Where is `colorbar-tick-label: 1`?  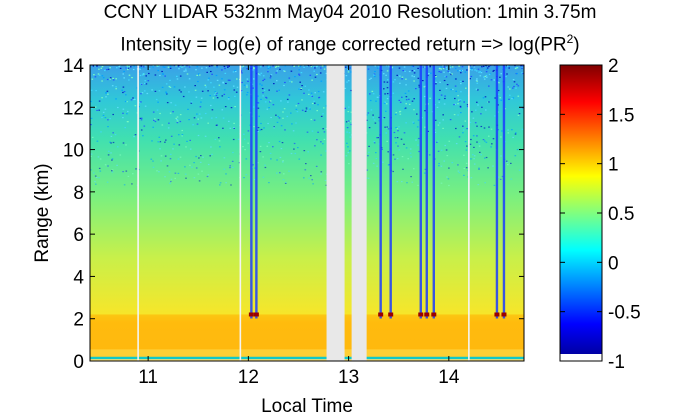 colorbar-tick-label: 1 is located at coordinates (613, 165).